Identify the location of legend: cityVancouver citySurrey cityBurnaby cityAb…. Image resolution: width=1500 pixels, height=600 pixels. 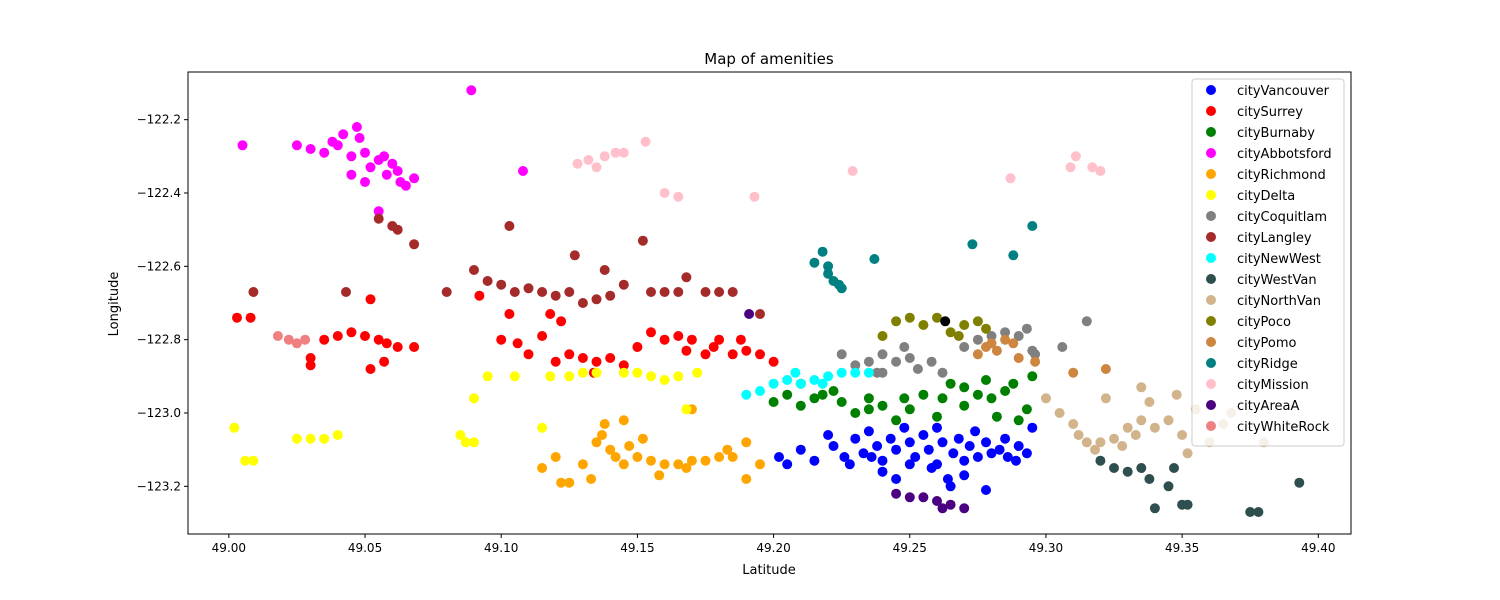
(1268, 262).